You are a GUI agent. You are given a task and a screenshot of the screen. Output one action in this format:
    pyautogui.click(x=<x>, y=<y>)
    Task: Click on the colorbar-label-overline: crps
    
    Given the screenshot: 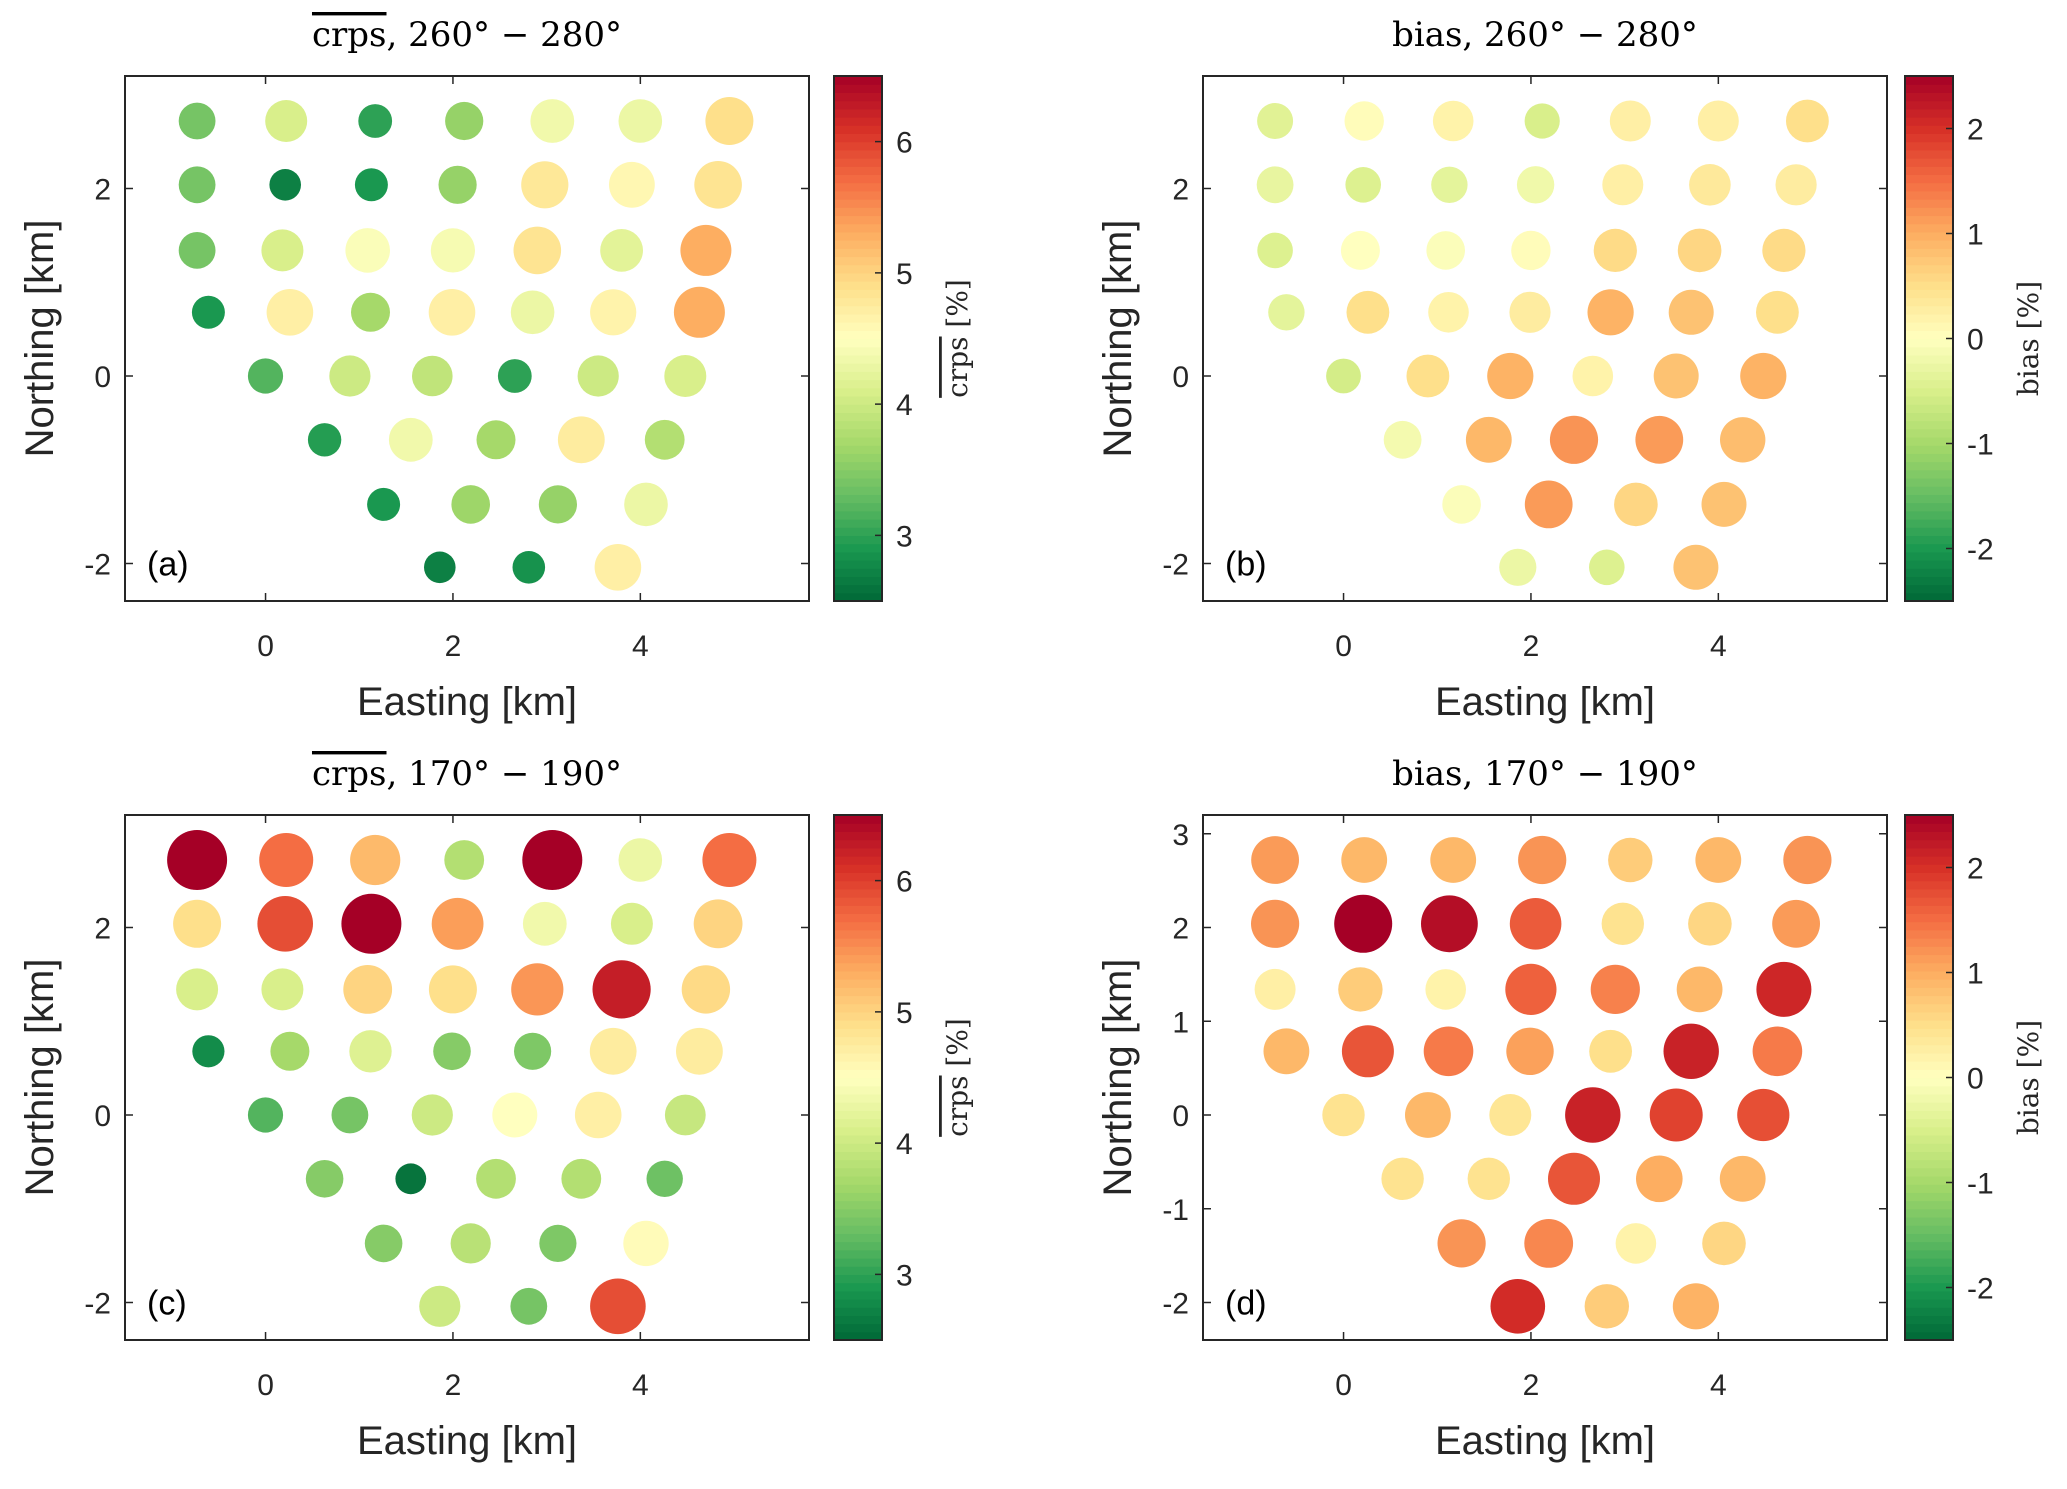 What is the action you would take?
    pyautogui.click(x=957, y=1106)
    